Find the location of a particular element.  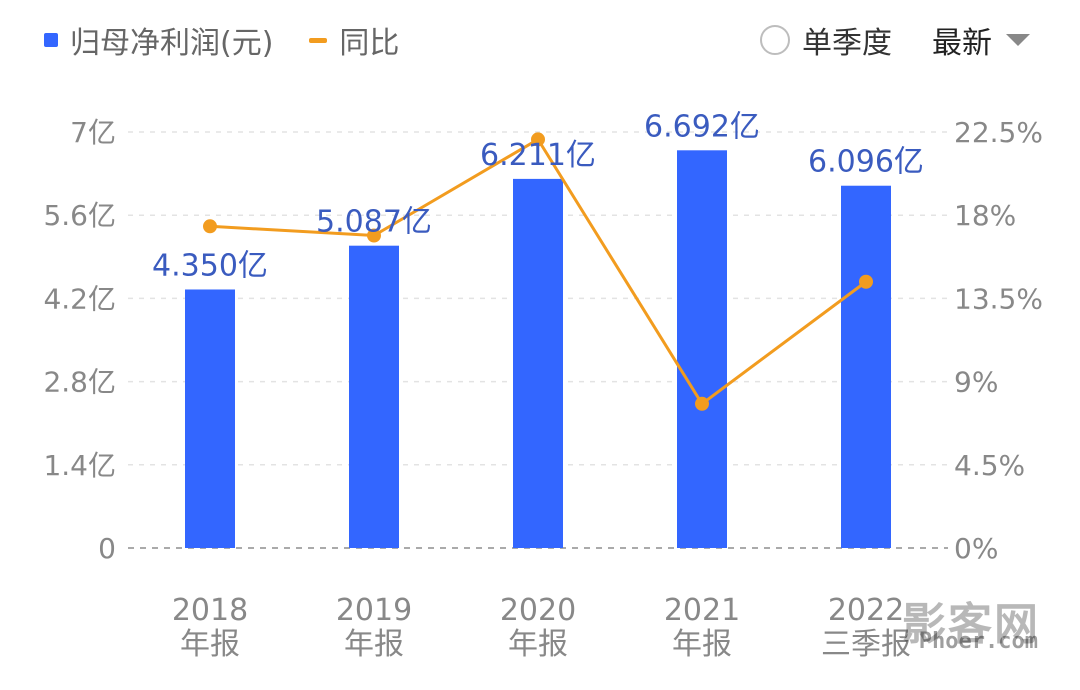

x-axis-tick-label: 2019 is located at coordinates (374, 610).